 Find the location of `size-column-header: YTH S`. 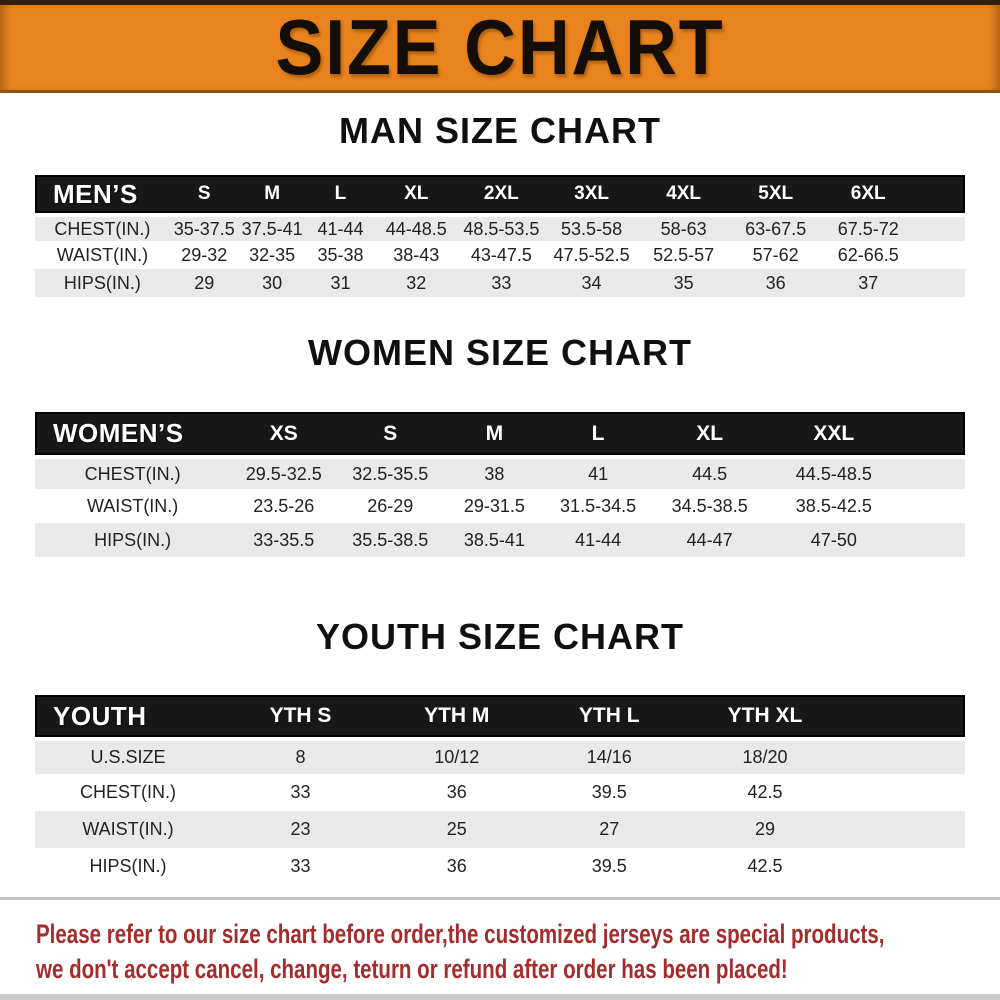

size-column-header: YTH S is located at coordinates (301, 716).